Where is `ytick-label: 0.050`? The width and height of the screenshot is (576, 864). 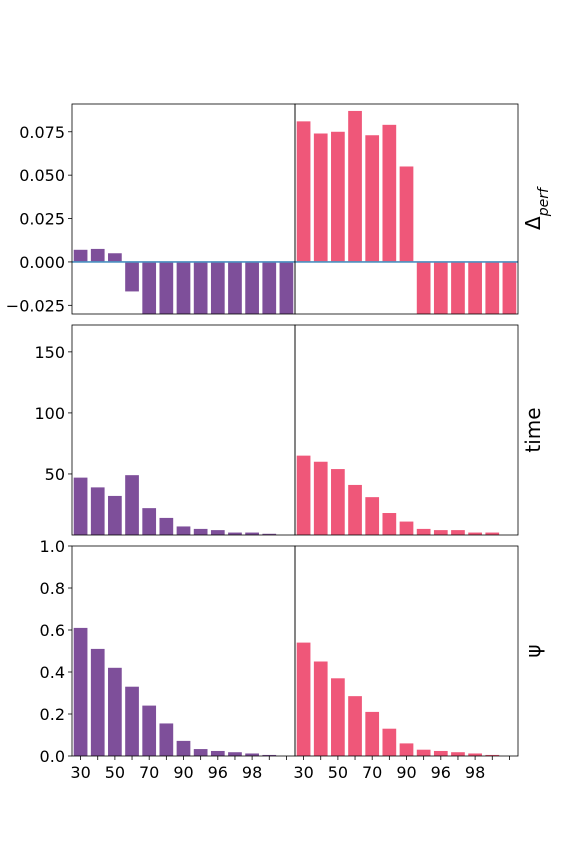
ytick-label: 0.050 is located at coordinates (42, 175).